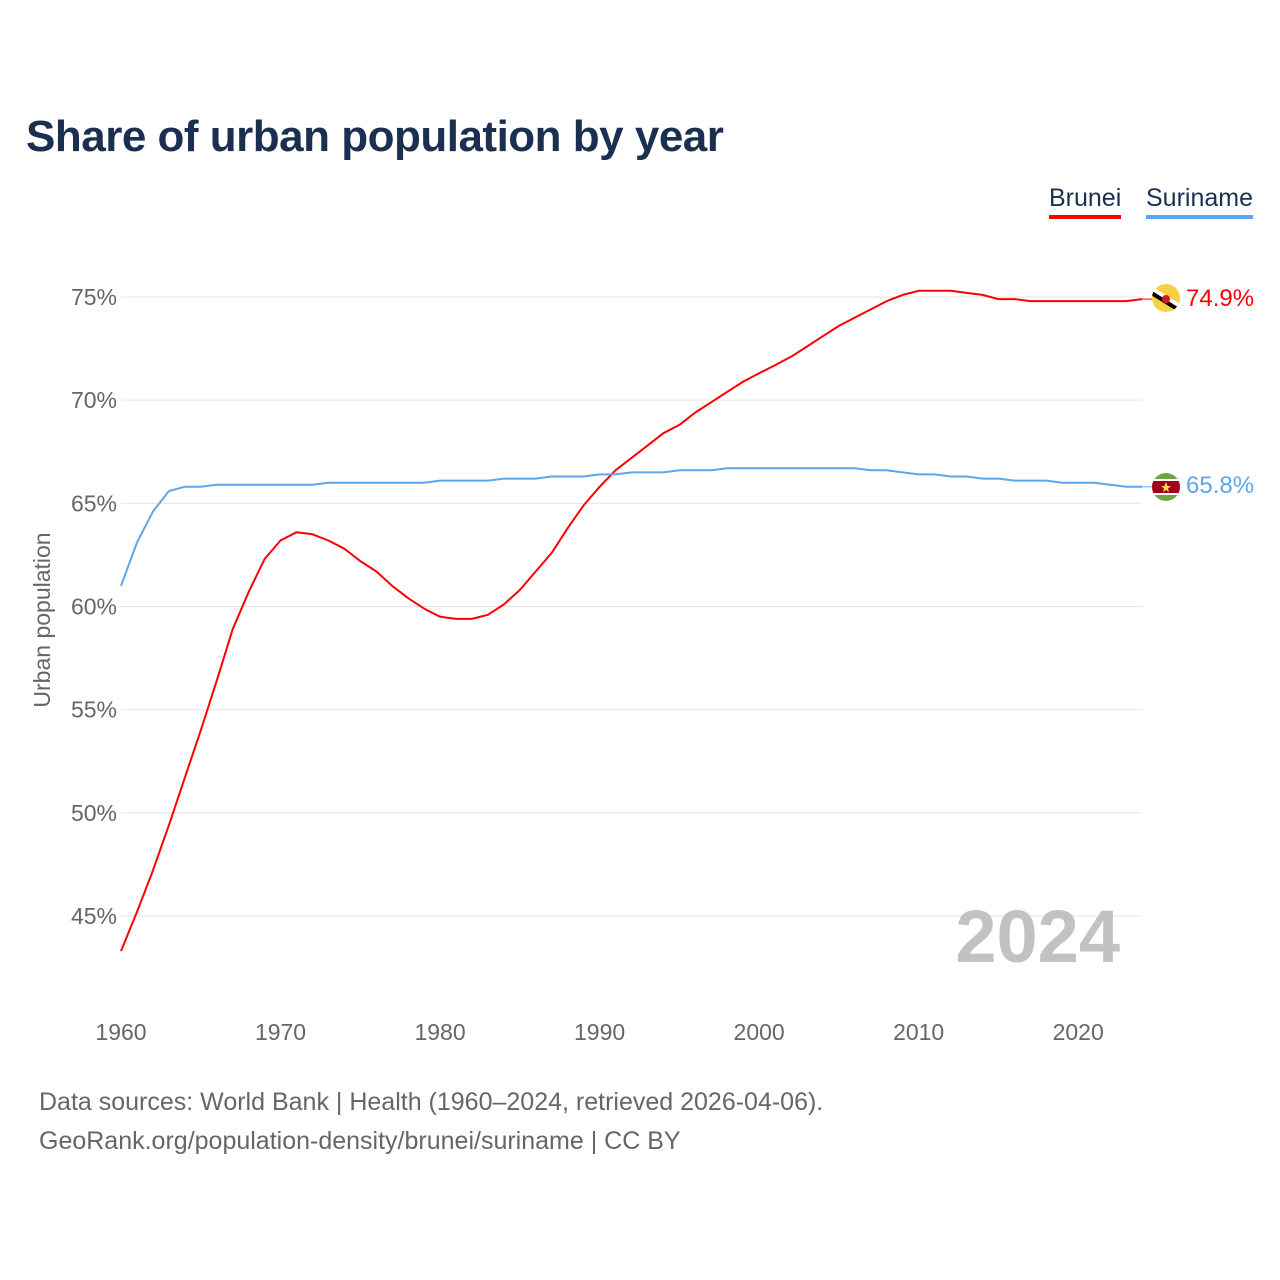  What do you see at coordinates (1220, 298) in the screenshot?
I see `end-label-brunei: 74.9%` at bounding box center [1220, 298].